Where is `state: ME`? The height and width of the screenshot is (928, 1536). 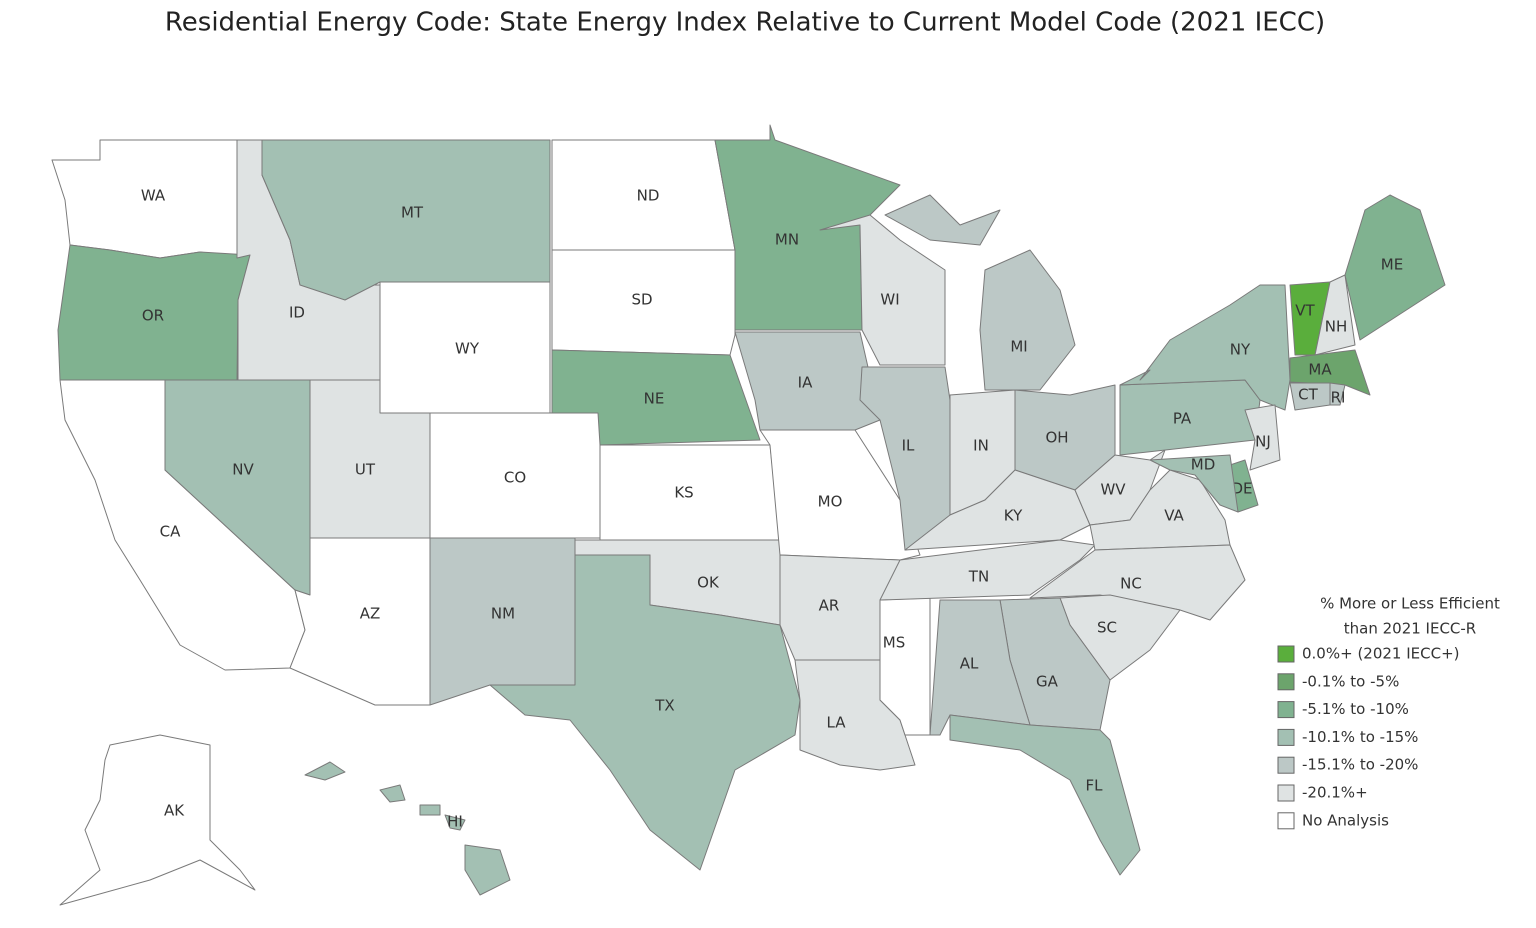 state: ME is located at coordinates (1395, 267).